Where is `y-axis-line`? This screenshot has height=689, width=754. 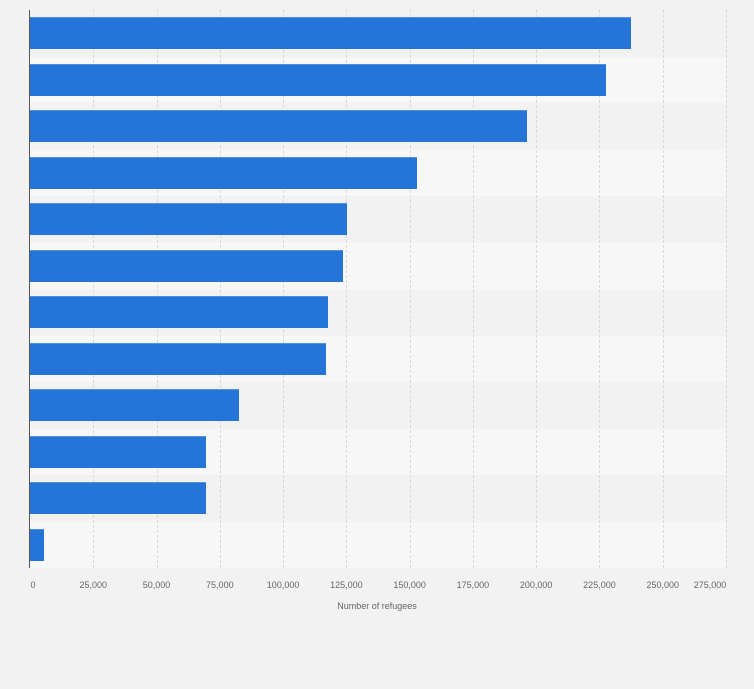
y-axis-line is located at coordinates (29, 289).